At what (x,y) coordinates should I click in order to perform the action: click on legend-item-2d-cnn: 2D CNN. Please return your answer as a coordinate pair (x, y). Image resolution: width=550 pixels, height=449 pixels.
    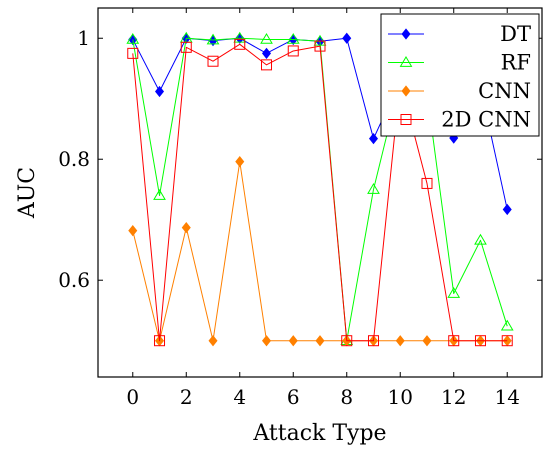
    Looking at the image, I should click on (459, 120).